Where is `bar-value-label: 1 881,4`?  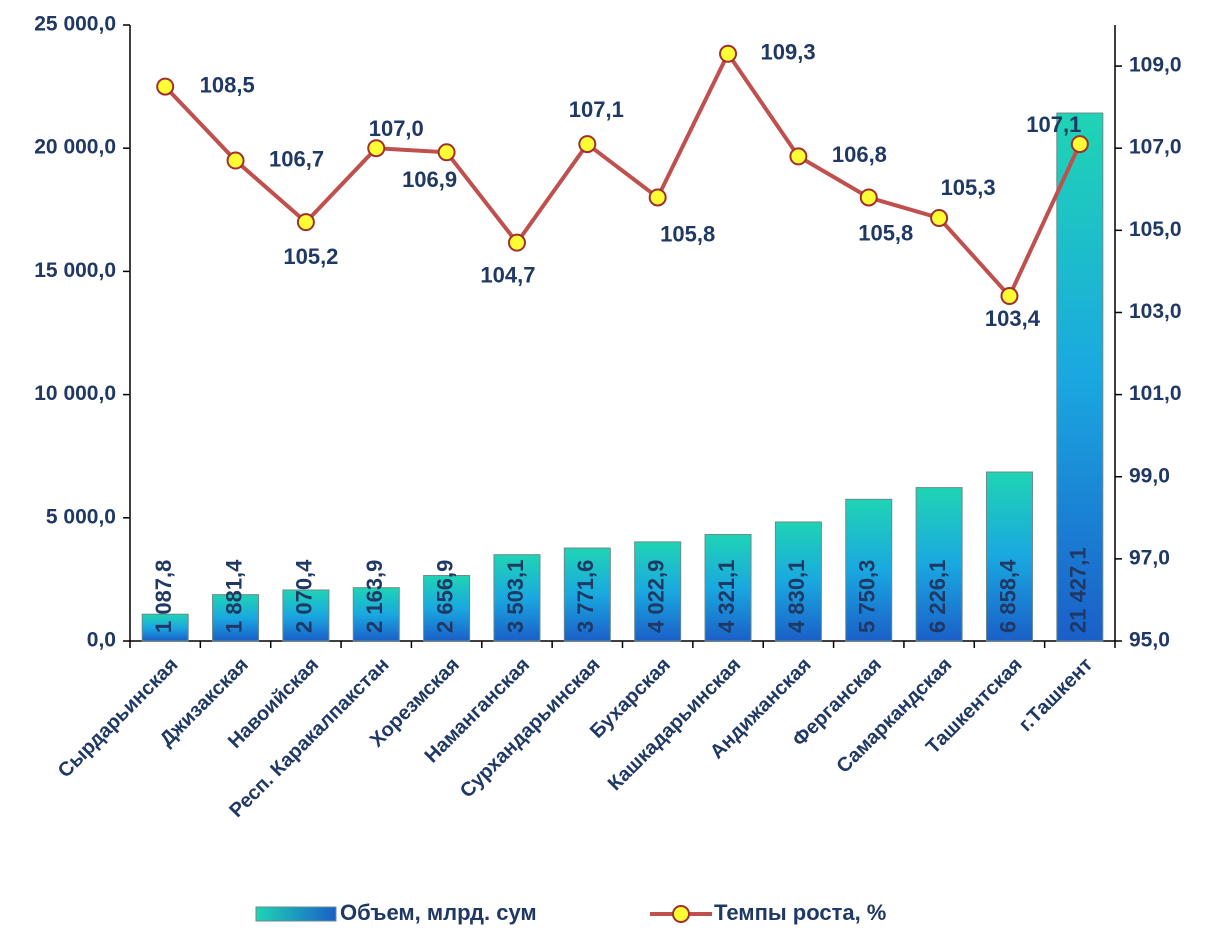
bar-value-label: 1 881,4 is located at coordinates (233, 596).